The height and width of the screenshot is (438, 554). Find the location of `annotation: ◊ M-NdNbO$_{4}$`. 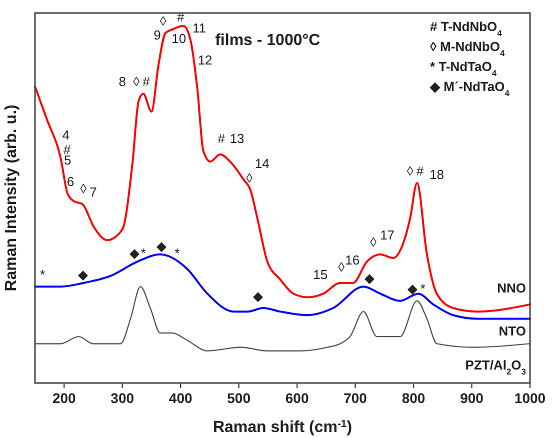

annotation: ◊ M-NdNbO$_{4}$ is located at coordinates (467, 48).